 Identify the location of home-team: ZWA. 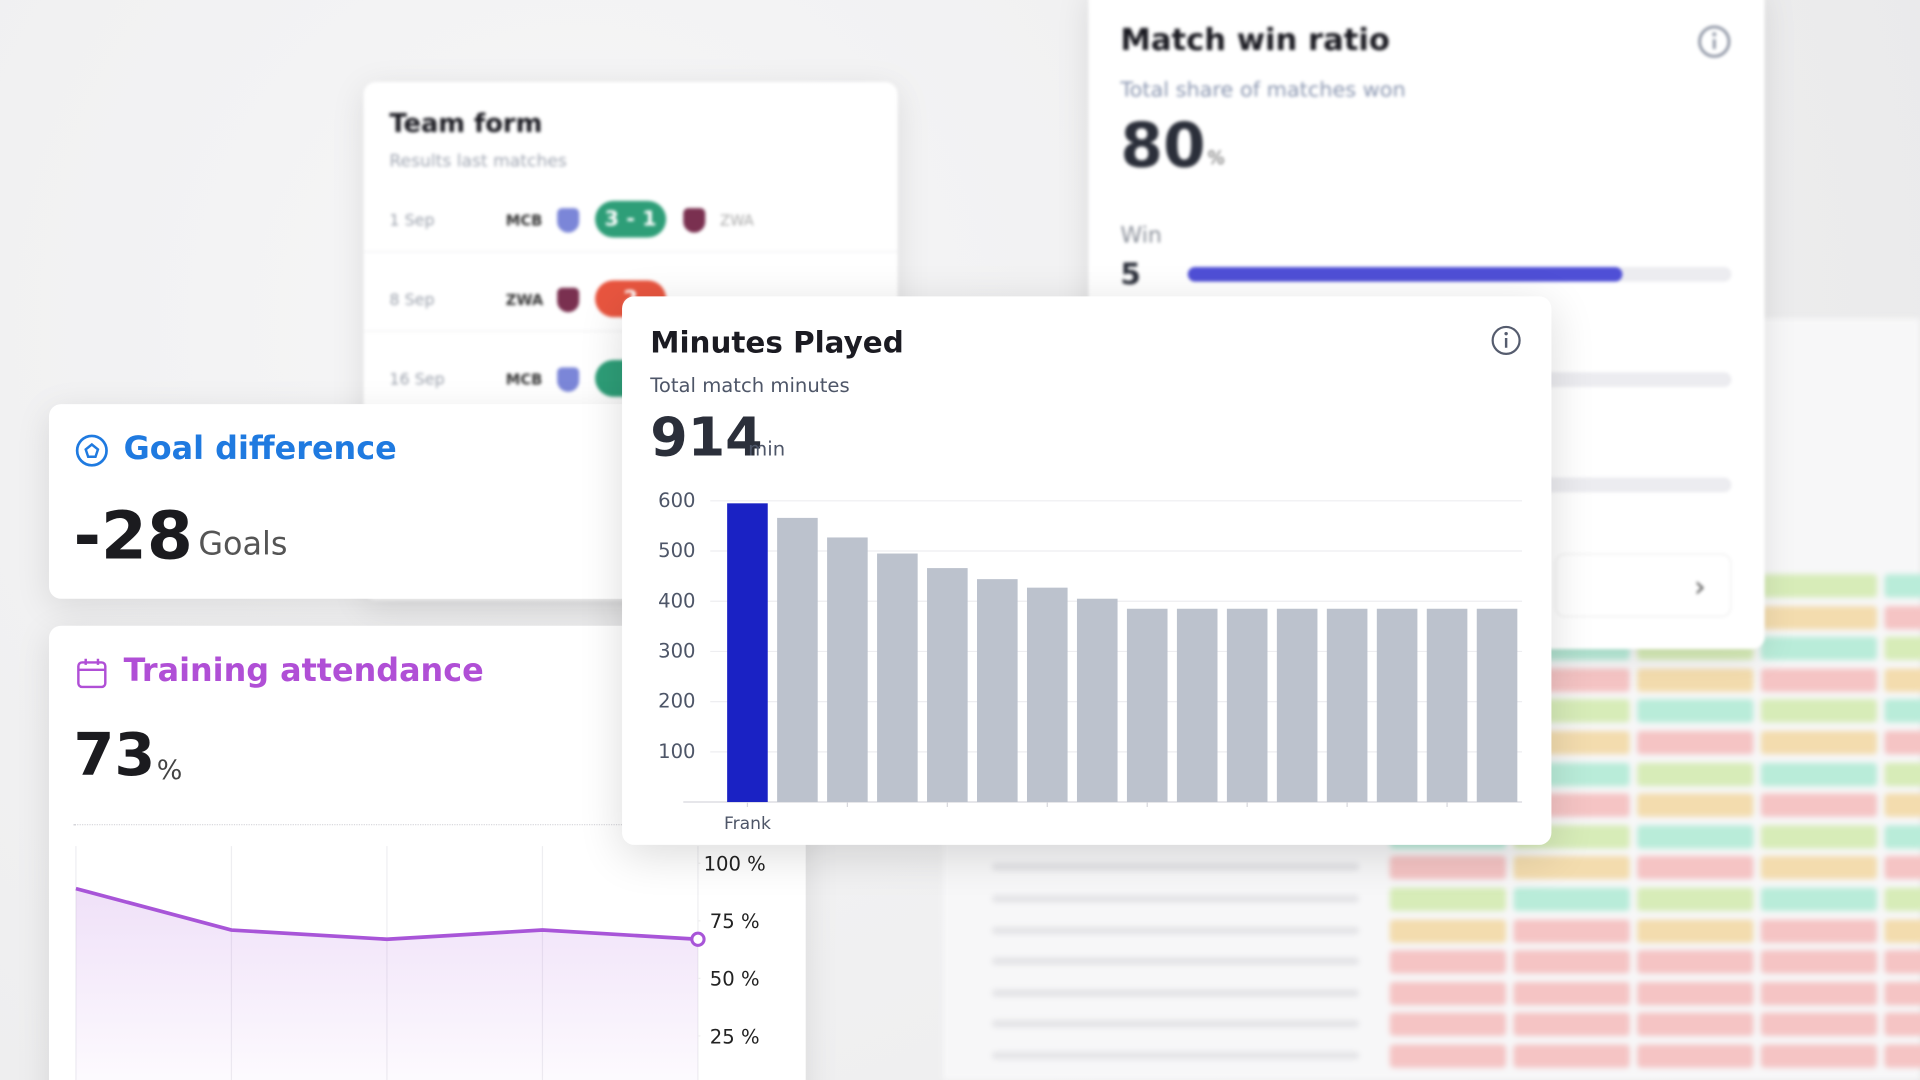
(524, 300).